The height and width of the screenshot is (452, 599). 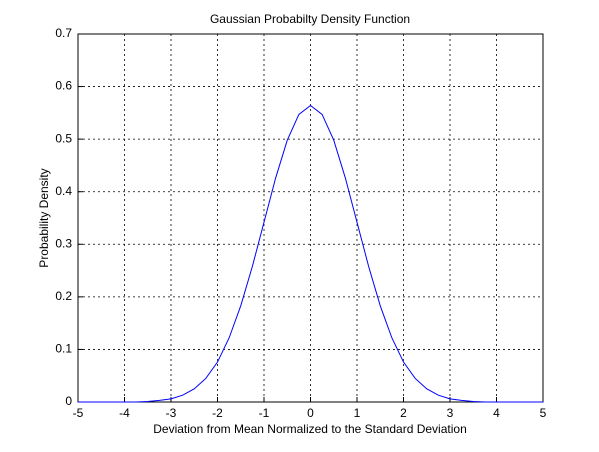 I want to click on y-tick-label: 0.1, so click(x=63, y=349).